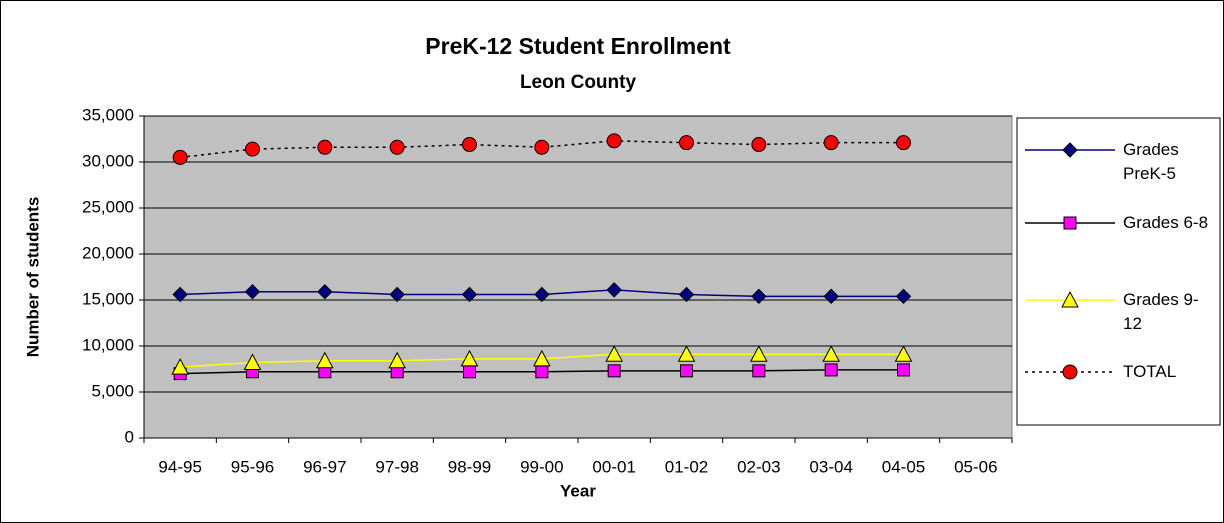 This screenshot has width=1224, height=523. I want to click on legend-box, so click(1118, 271).